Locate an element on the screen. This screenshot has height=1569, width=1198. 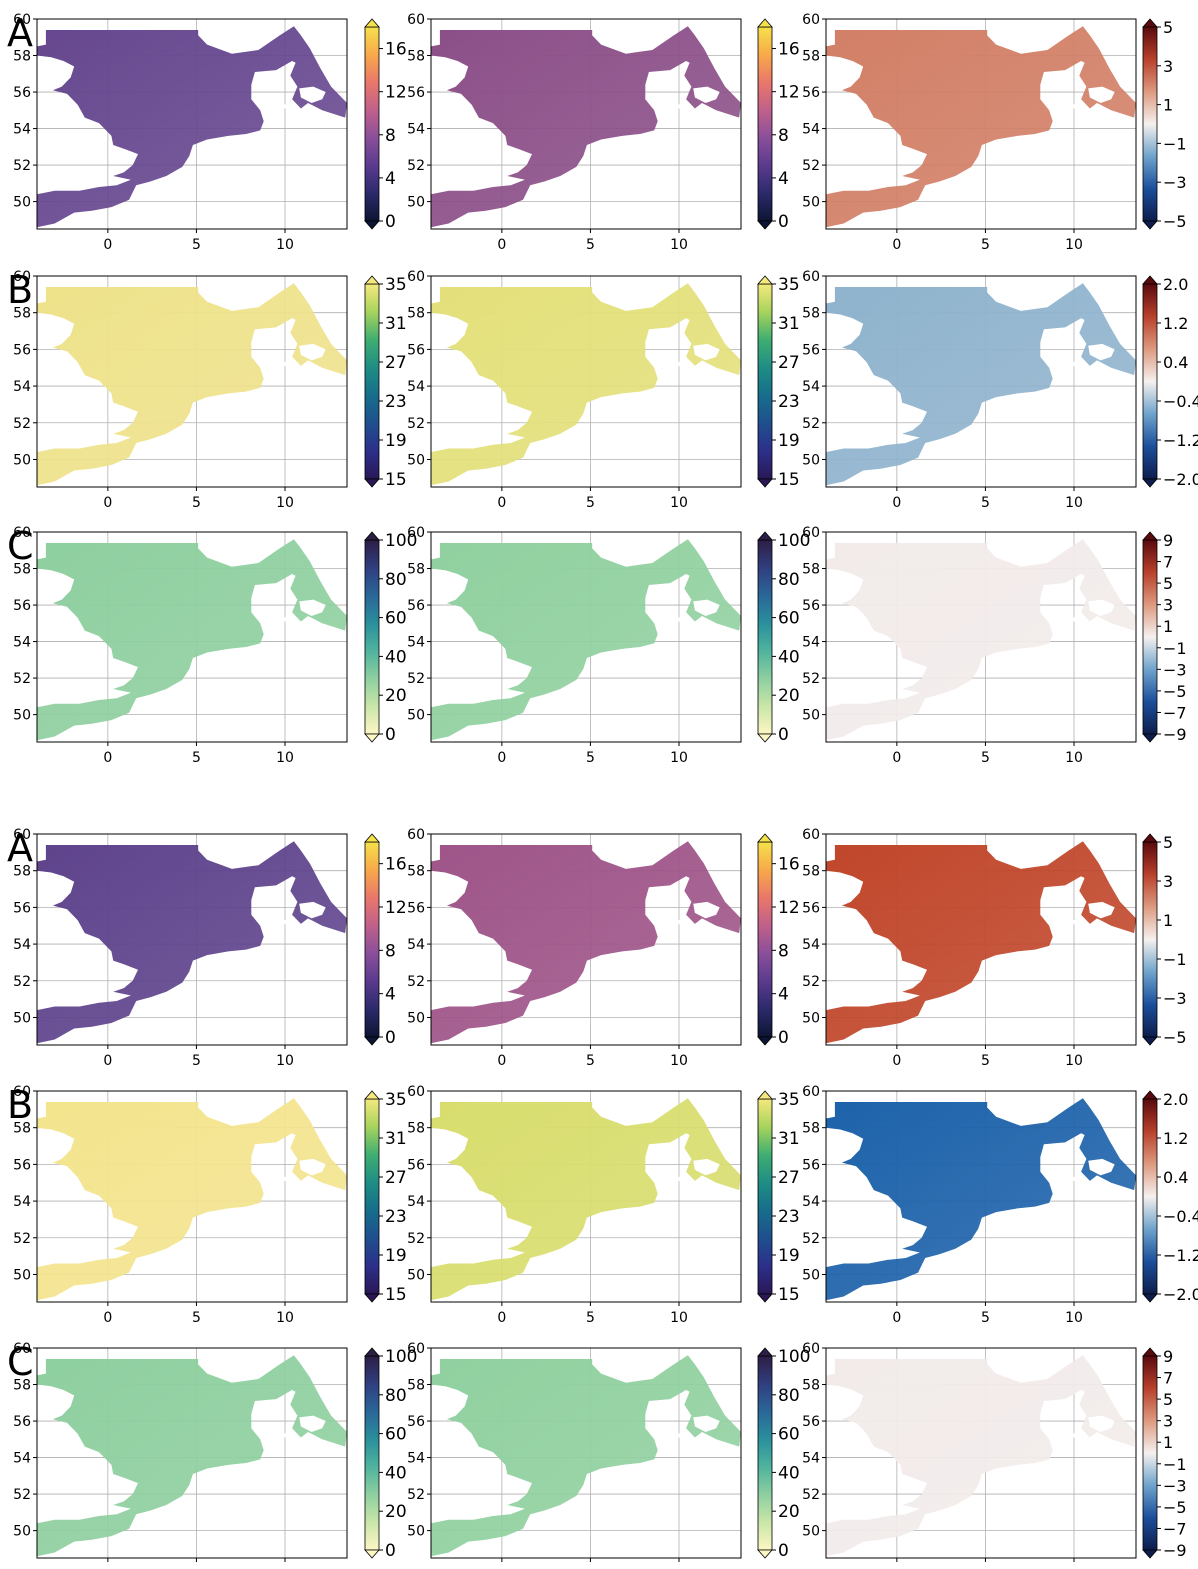
colorbar-tick-label: 20 is located at coordinates (396, 696).